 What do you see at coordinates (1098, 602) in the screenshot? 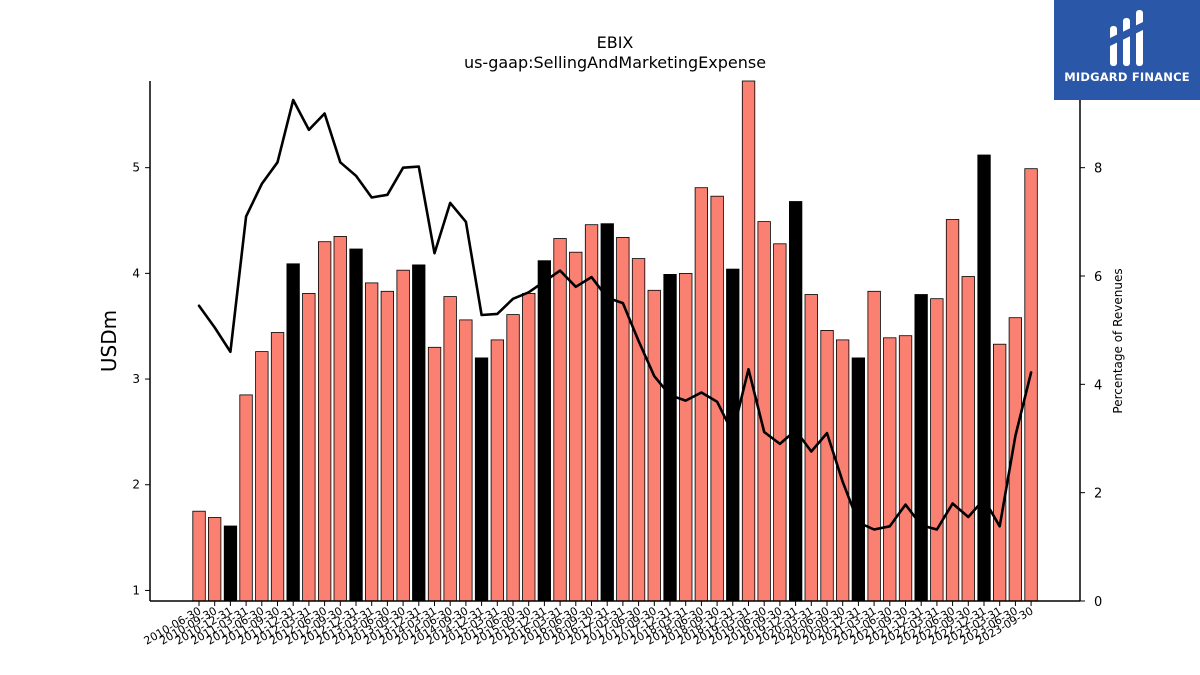
I see `y2-tick-label: 0` at bounding box center [1098, 602].